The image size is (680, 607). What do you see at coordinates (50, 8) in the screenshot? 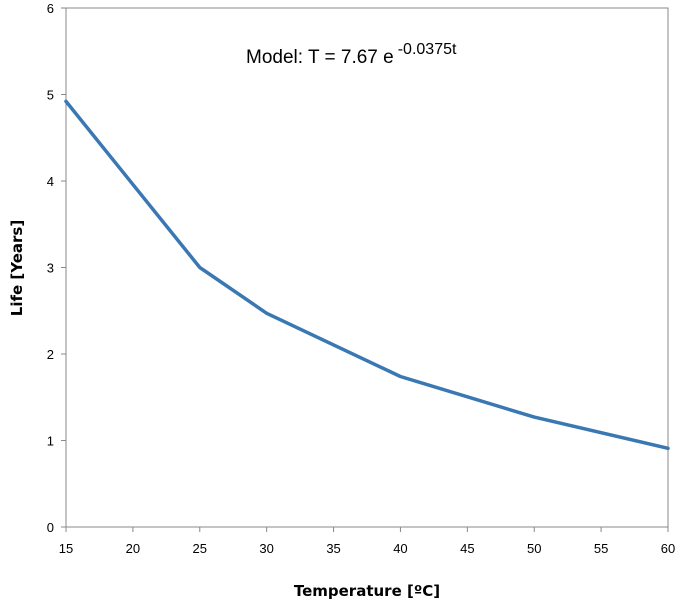
I see `y-tick-label: 6` at bounding box center [50, 8].